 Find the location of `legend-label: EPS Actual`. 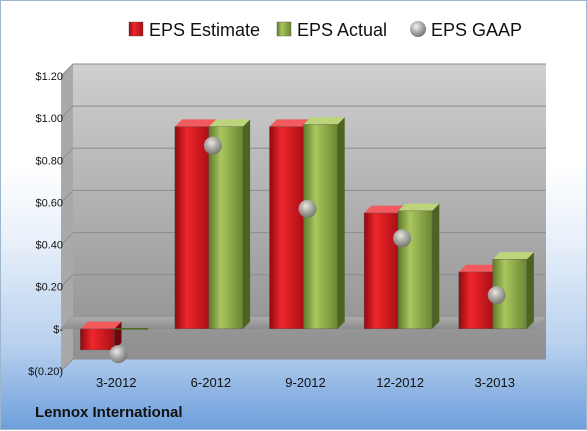

legend-label: EPS Actual is located at coordinates (342, 30).